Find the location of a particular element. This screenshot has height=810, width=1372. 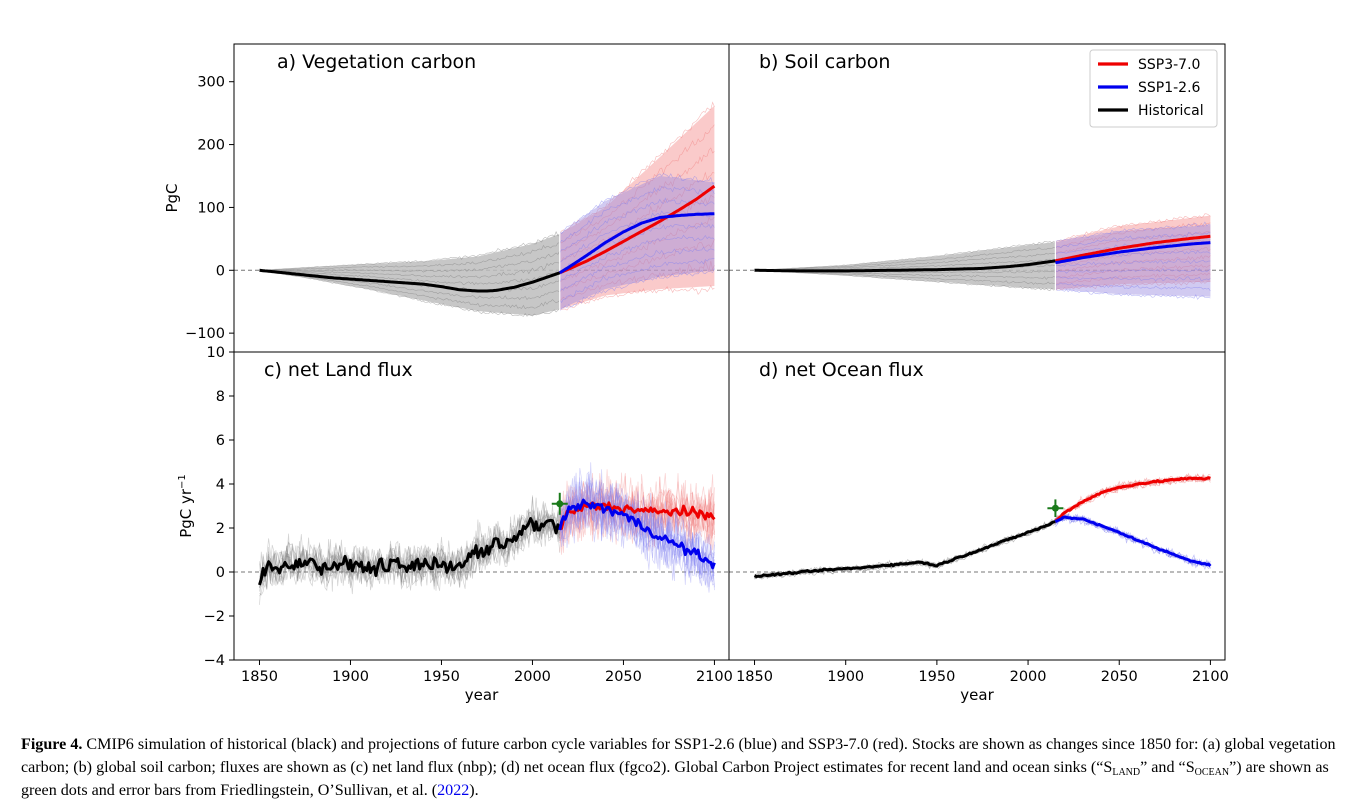

uncertainty-band-historical is located at coordinates (905, 266).